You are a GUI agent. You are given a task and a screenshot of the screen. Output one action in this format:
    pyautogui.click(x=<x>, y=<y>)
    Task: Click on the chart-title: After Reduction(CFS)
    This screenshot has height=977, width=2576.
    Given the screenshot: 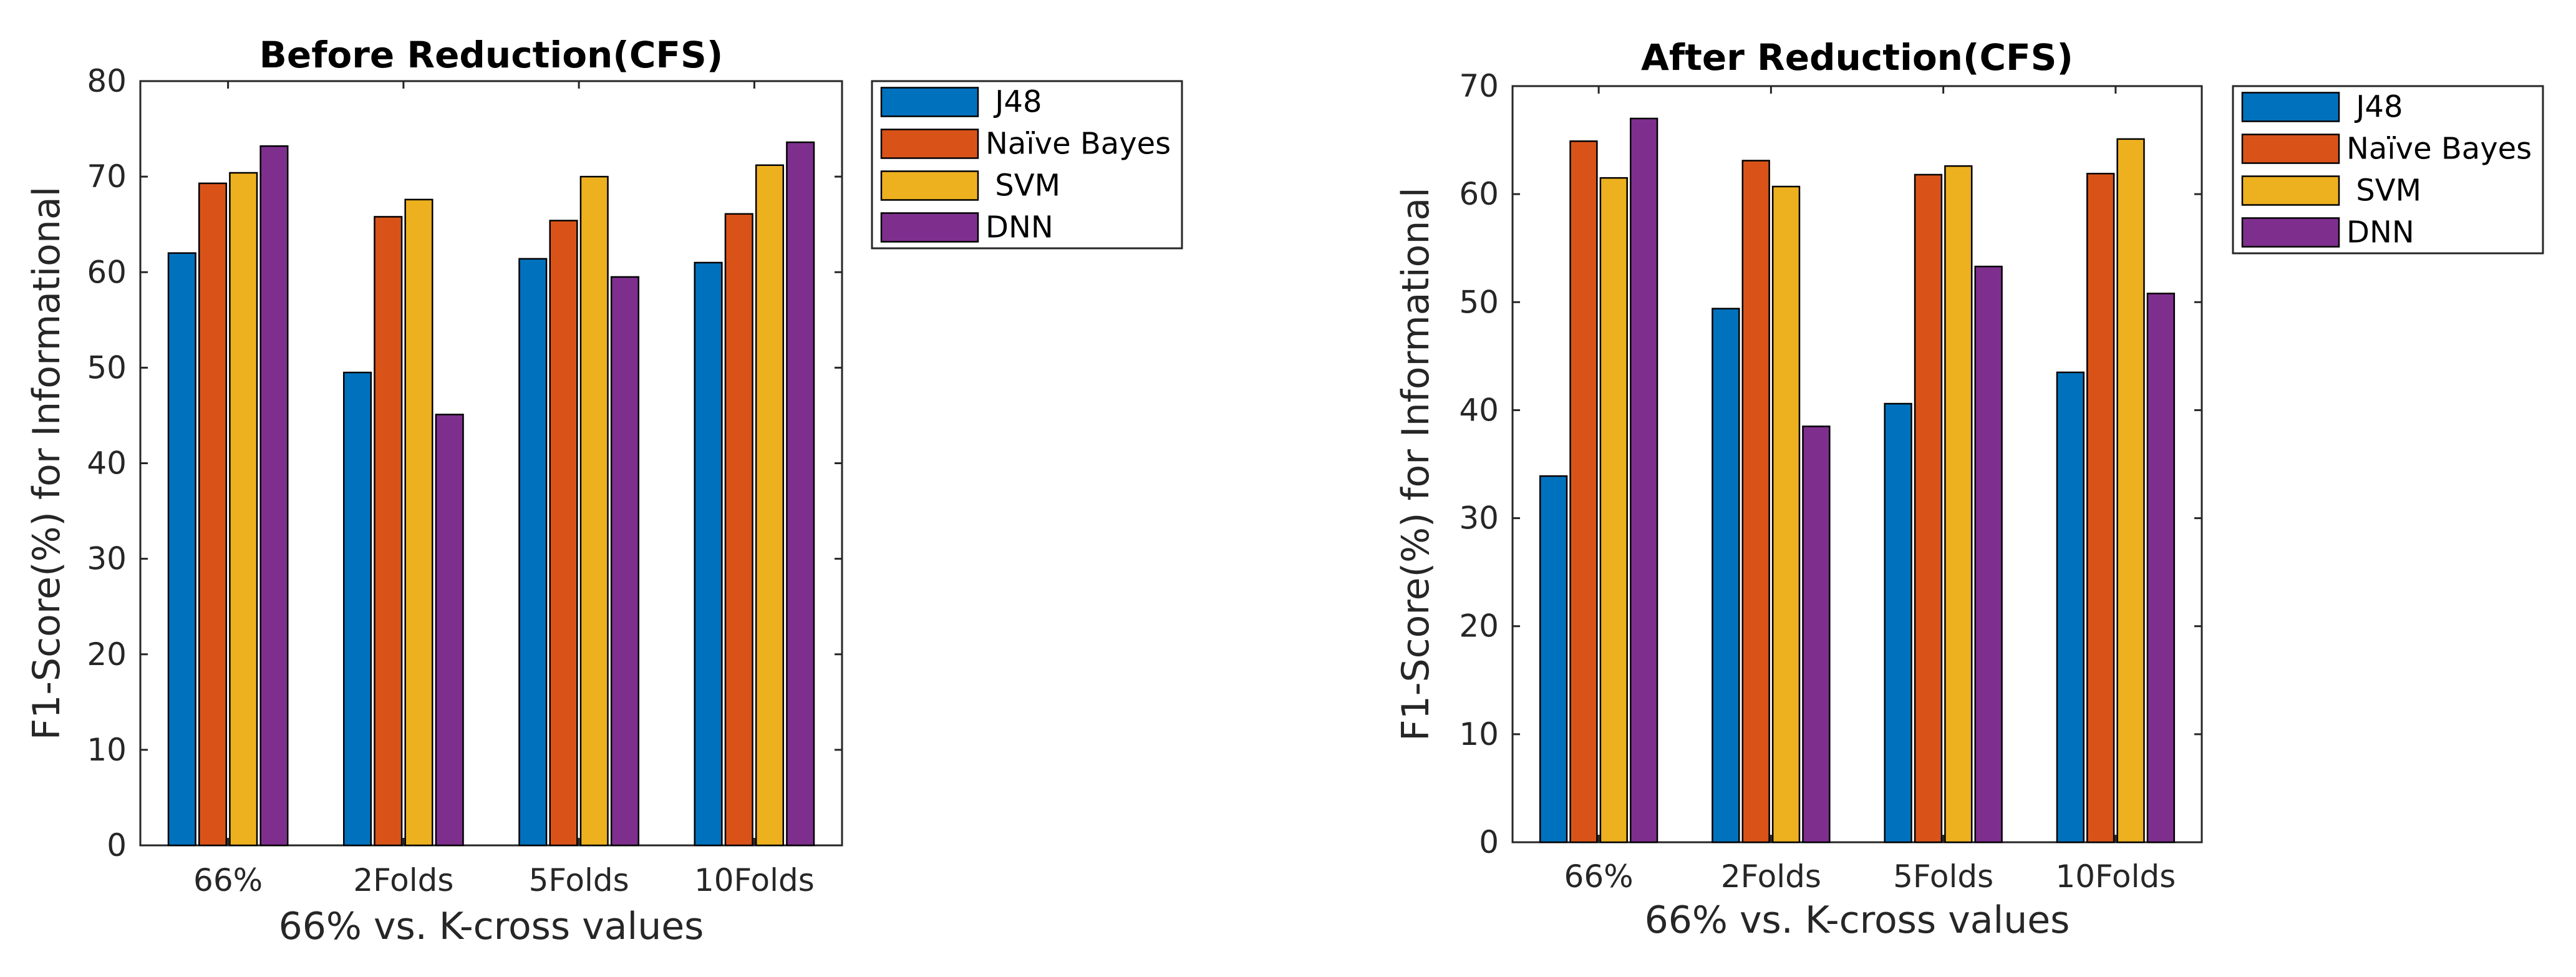 What is the action you would take?
    pyautogui.click(x=1857, y=57)
    